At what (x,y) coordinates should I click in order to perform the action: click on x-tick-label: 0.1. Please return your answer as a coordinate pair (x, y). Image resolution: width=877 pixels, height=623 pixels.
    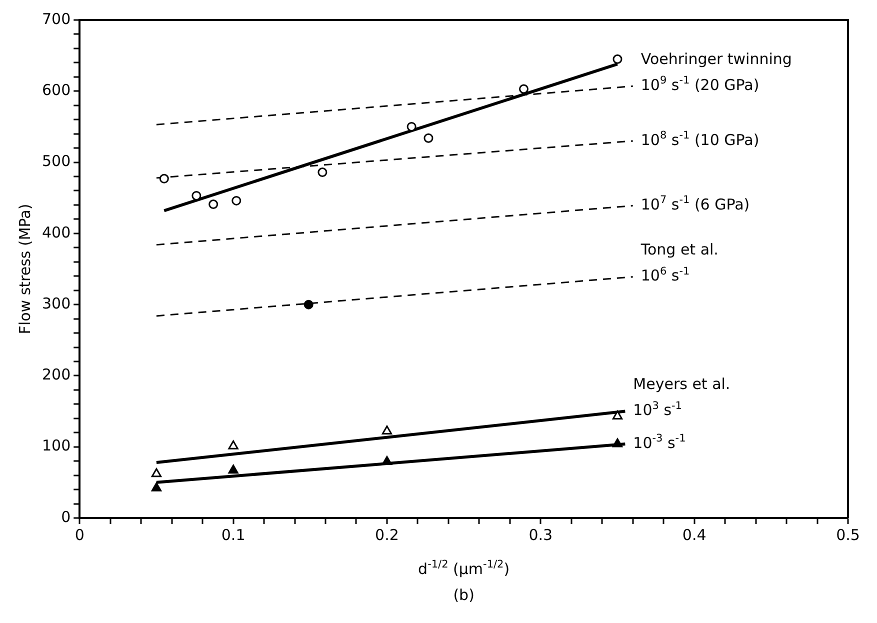
    Looking at the image, I should click on (233, 535).